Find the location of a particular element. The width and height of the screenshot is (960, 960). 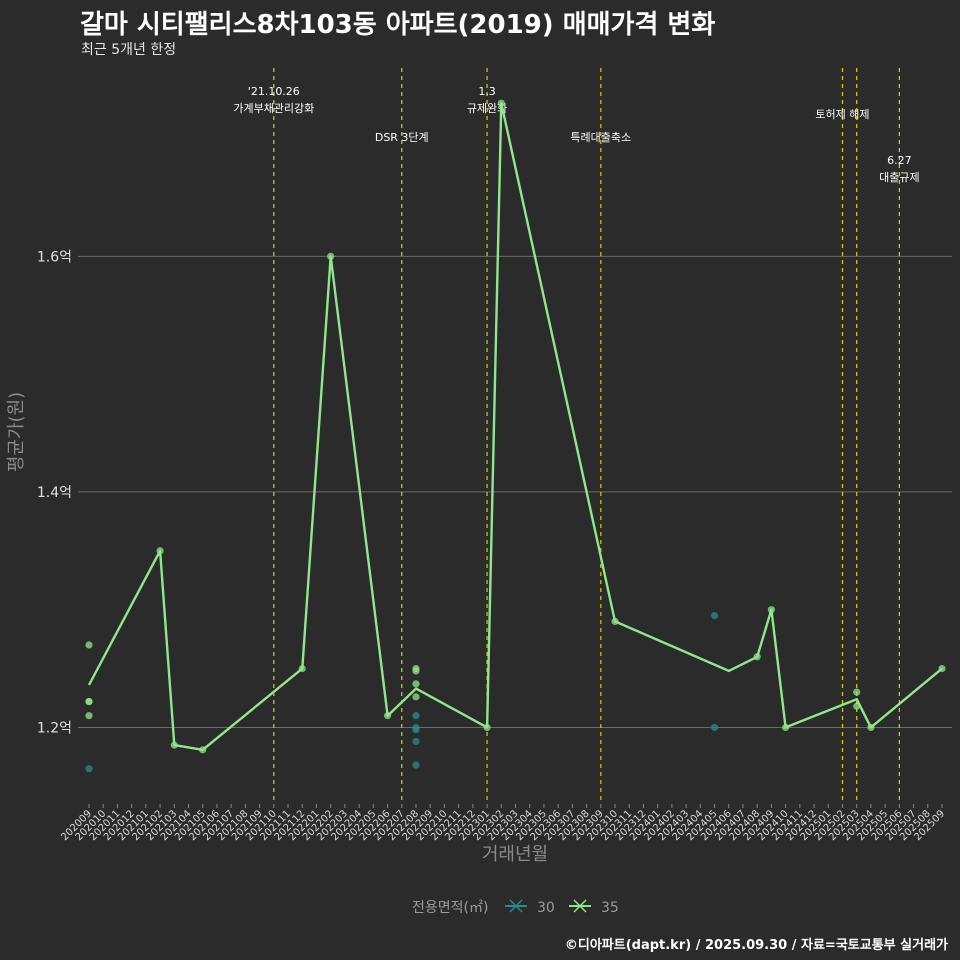

legend: 전용면적(㎡) 30 35 is located at coordinates (515, 907).